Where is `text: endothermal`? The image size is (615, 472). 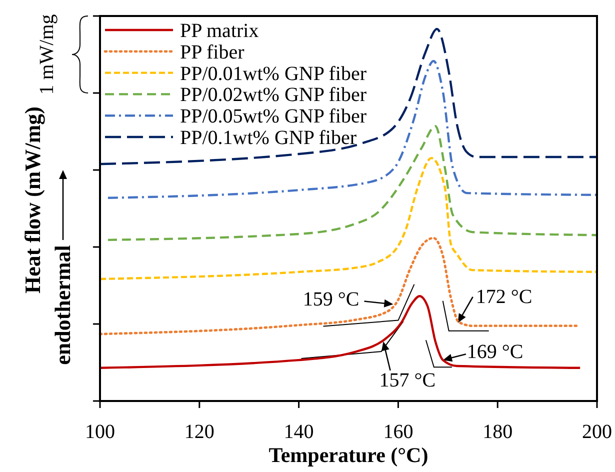
text: endothermal is located at coordinates (62, 305).